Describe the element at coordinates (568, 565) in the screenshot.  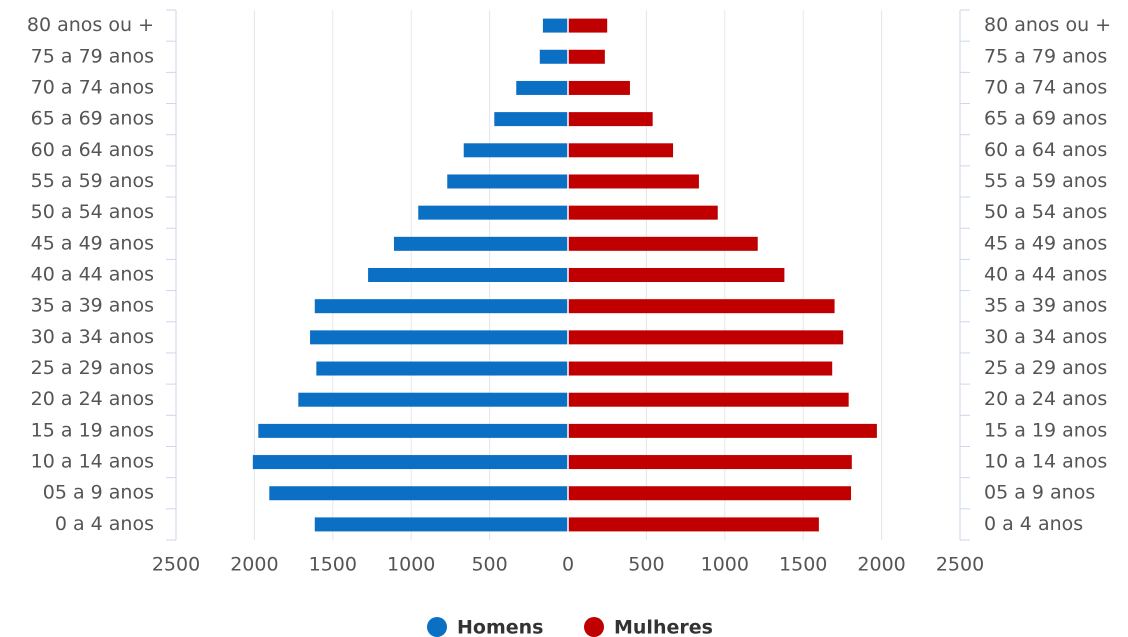
I see `x-tick-label: 0` at that location.